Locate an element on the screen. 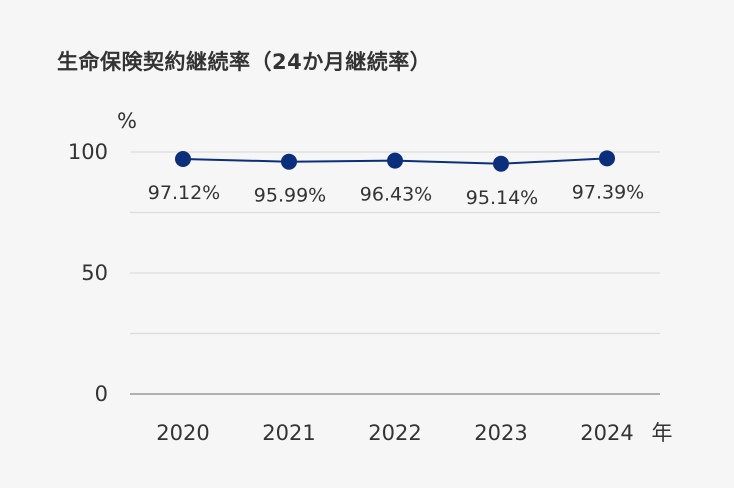 The height and width of the screenshot is (488, 734). x-tick-label: 2020 is located at coordinates (182, 433).